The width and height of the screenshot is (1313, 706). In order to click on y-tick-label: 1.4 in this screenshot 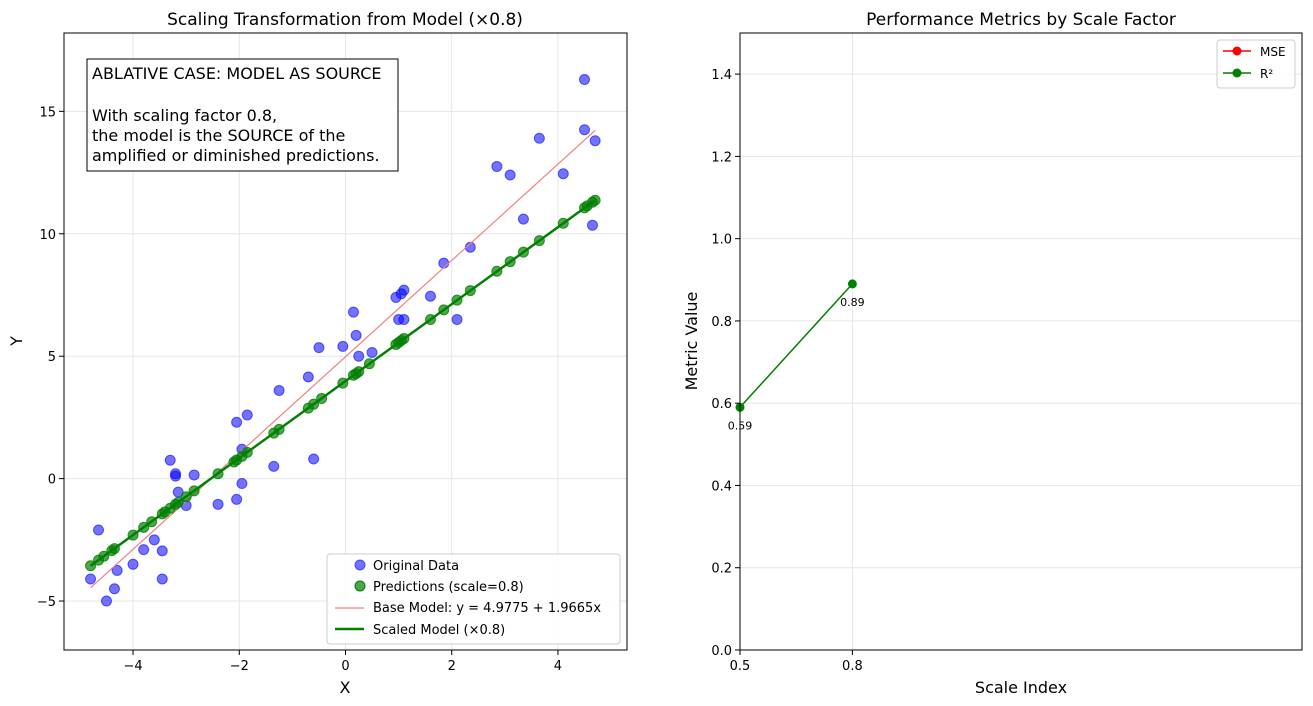, I will do `click(721, 75)`.